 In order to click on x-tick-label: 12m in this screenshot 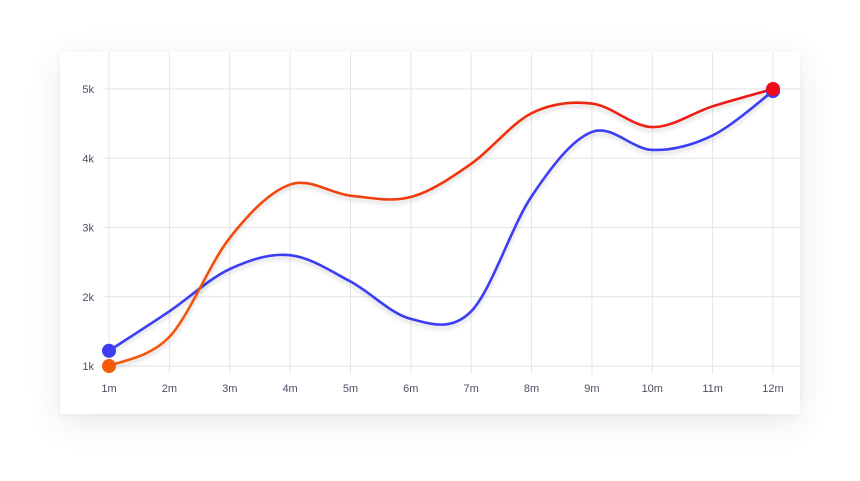, I will do `click(772, 389)`.